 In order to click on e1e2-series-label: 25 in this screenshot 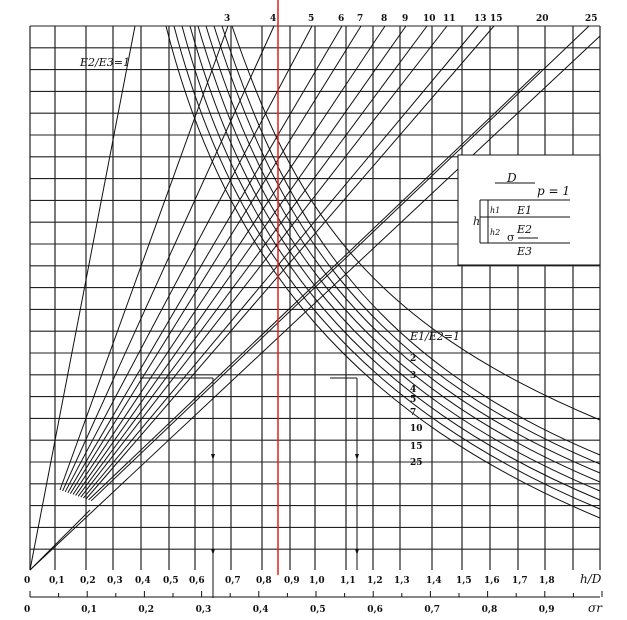, I will do `click(416, 463)`.